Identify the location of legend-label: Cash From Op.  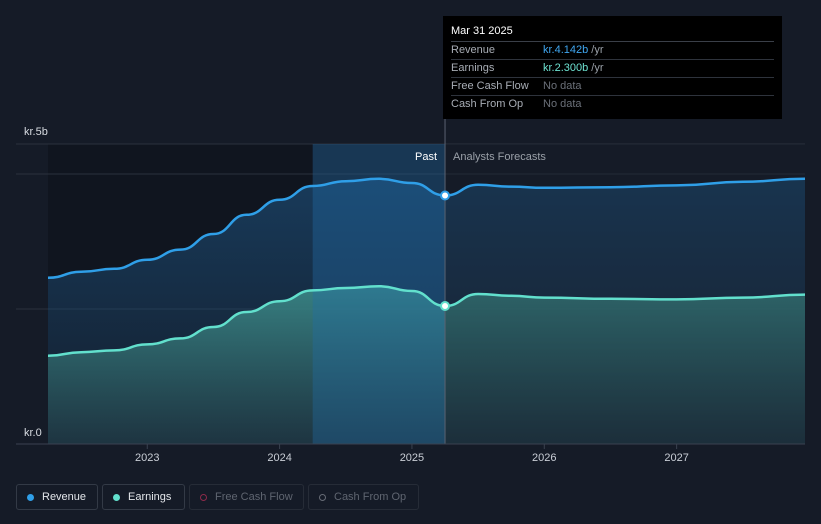
(370, 497).